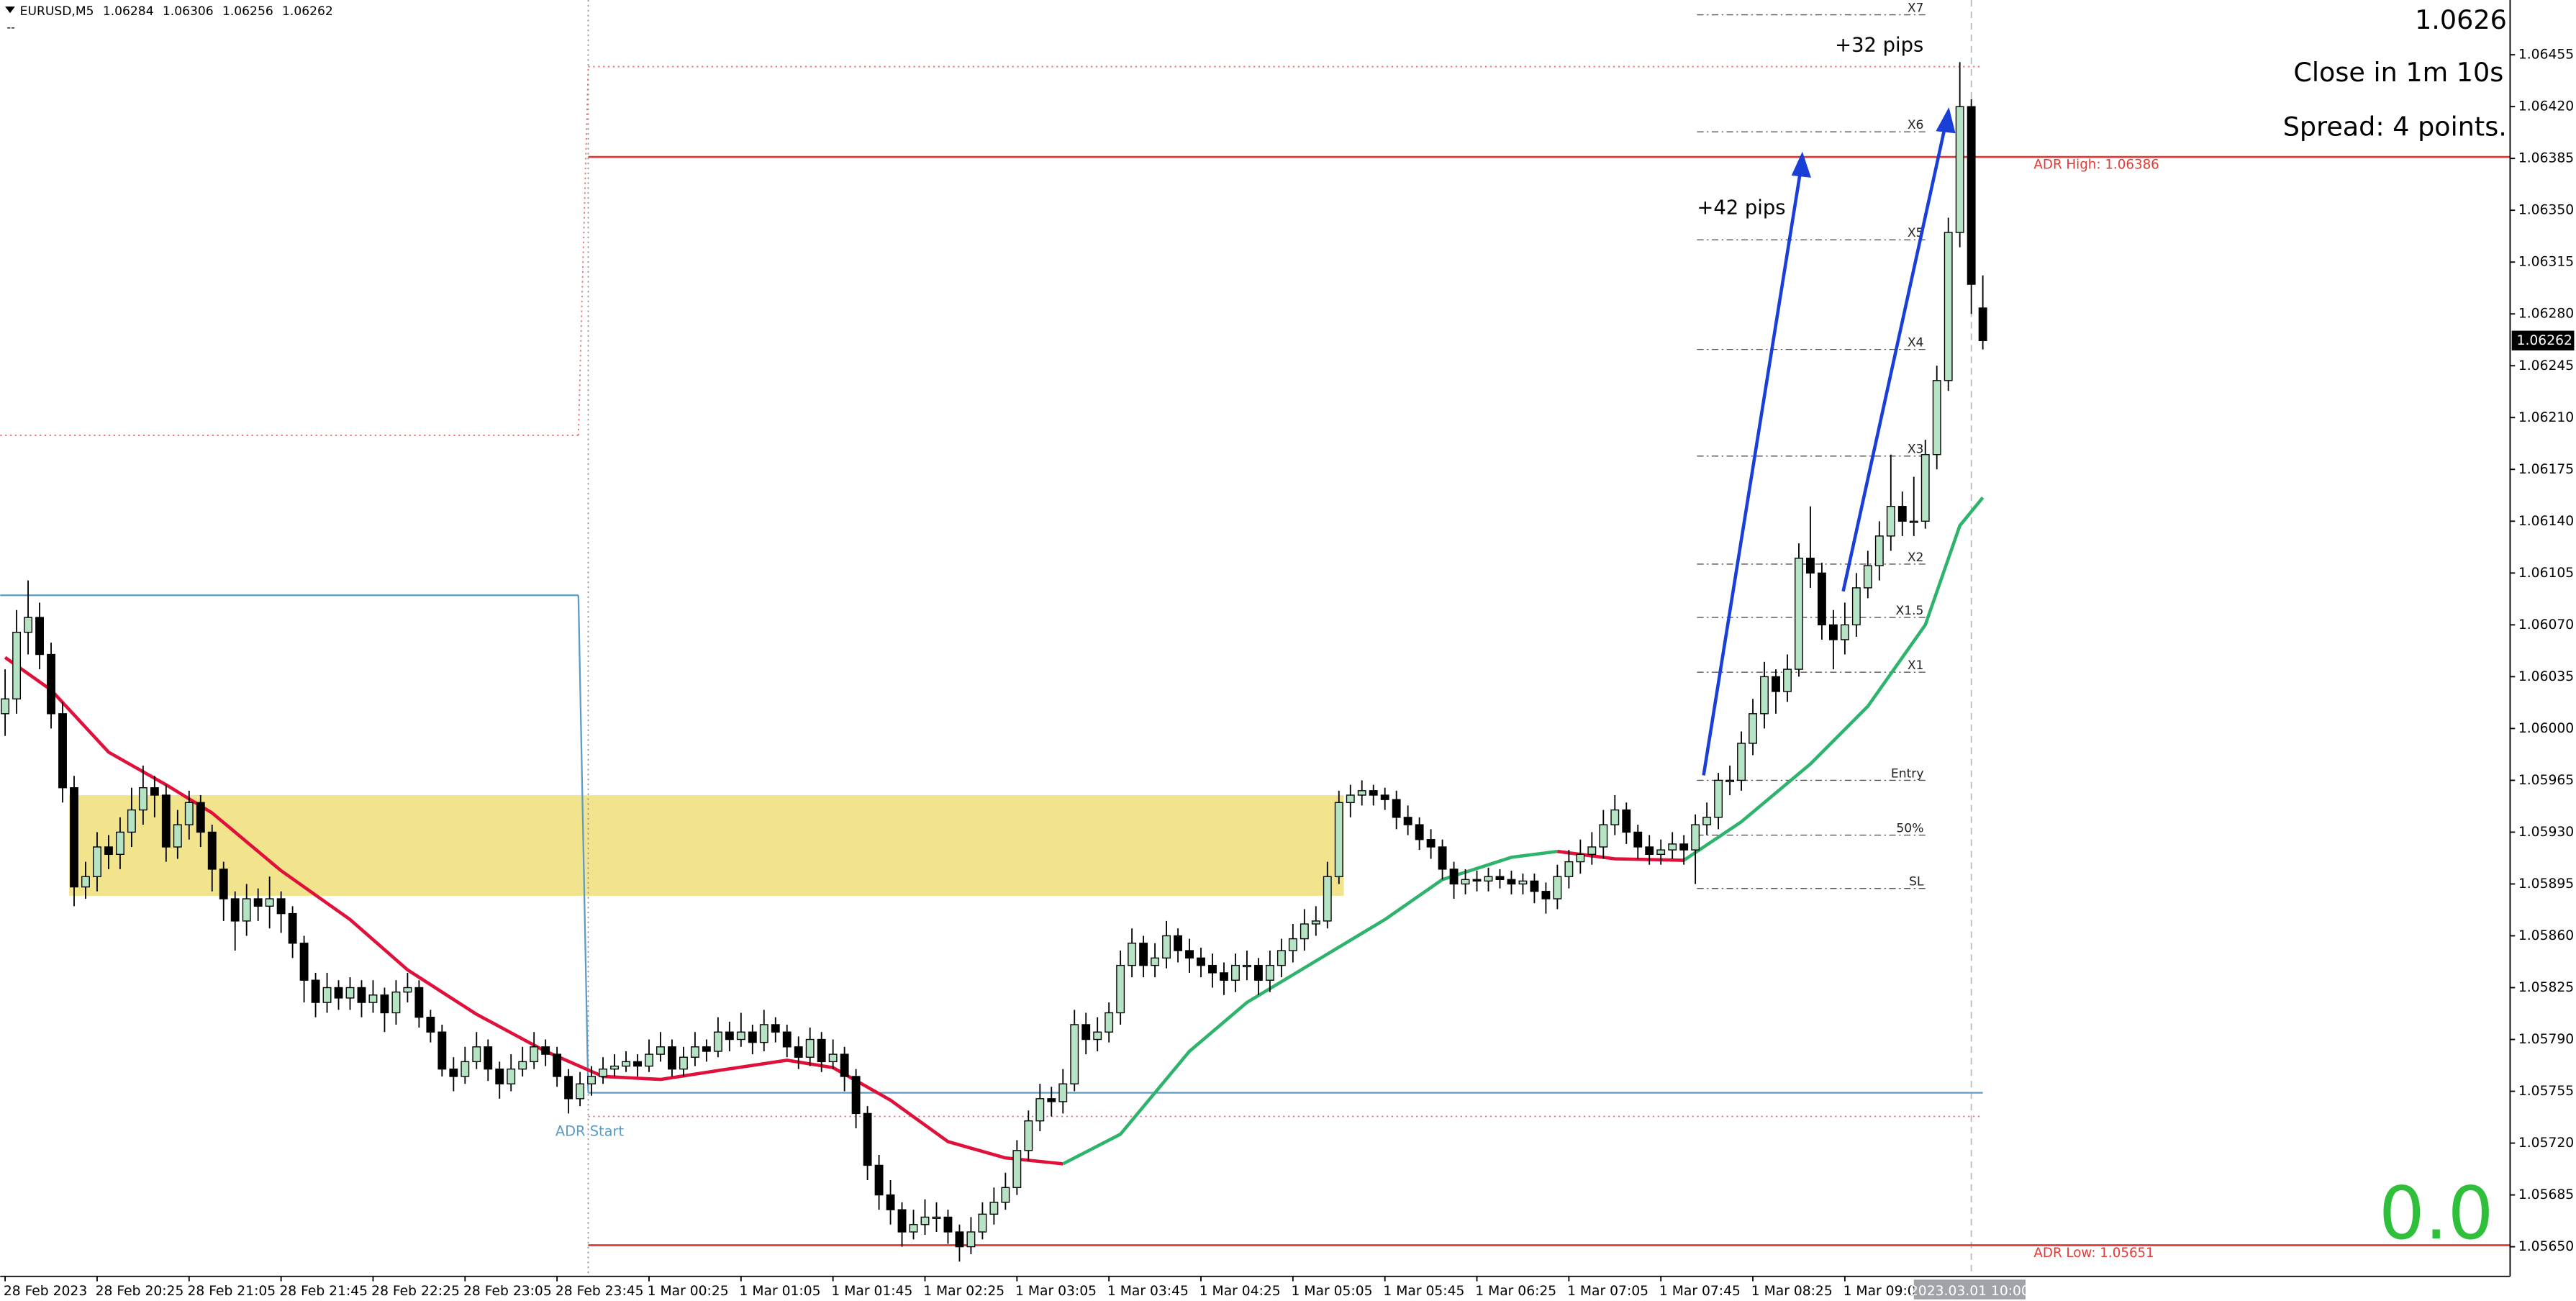  Describe the element at coordinates (706, 845) in the screenshot. I see `supply-demand-zone` at that location.